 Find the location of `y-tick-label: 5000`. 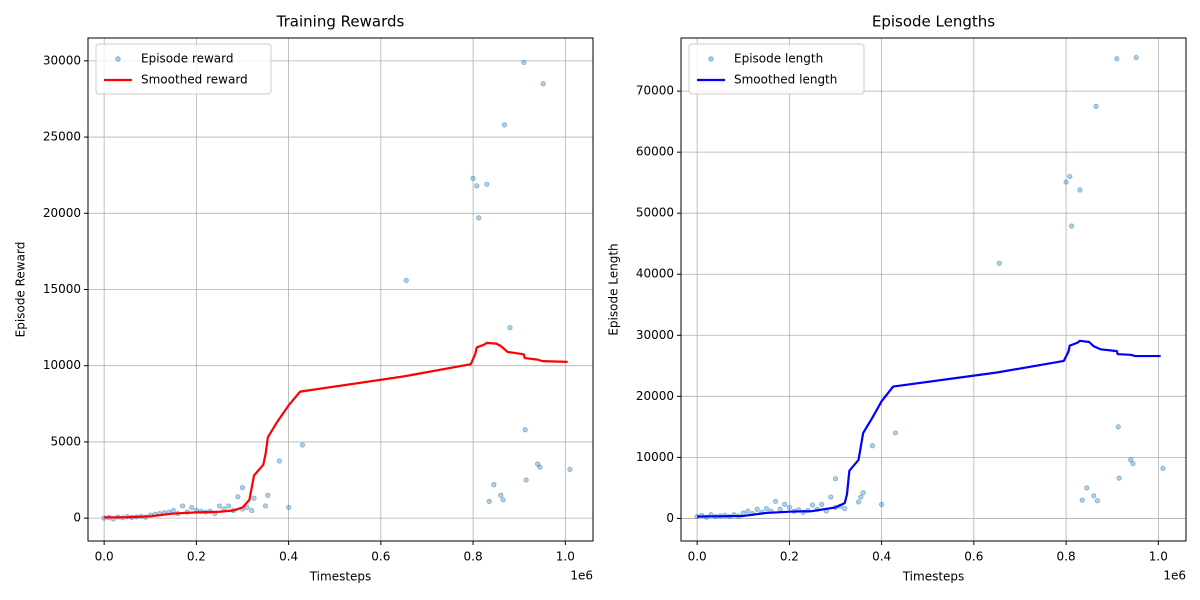

y-tick-label: 5000 is located at coordinates (65, 441).